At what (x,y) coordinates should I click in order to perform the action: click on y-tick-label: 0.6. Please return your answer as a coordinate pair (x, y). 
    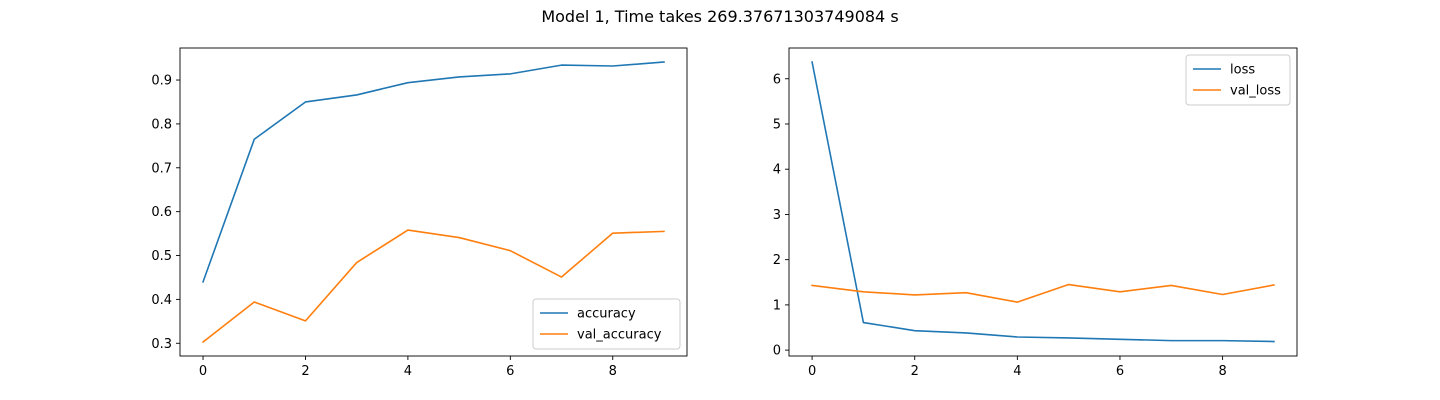
    Looking at the image, I should click on (161, 212).